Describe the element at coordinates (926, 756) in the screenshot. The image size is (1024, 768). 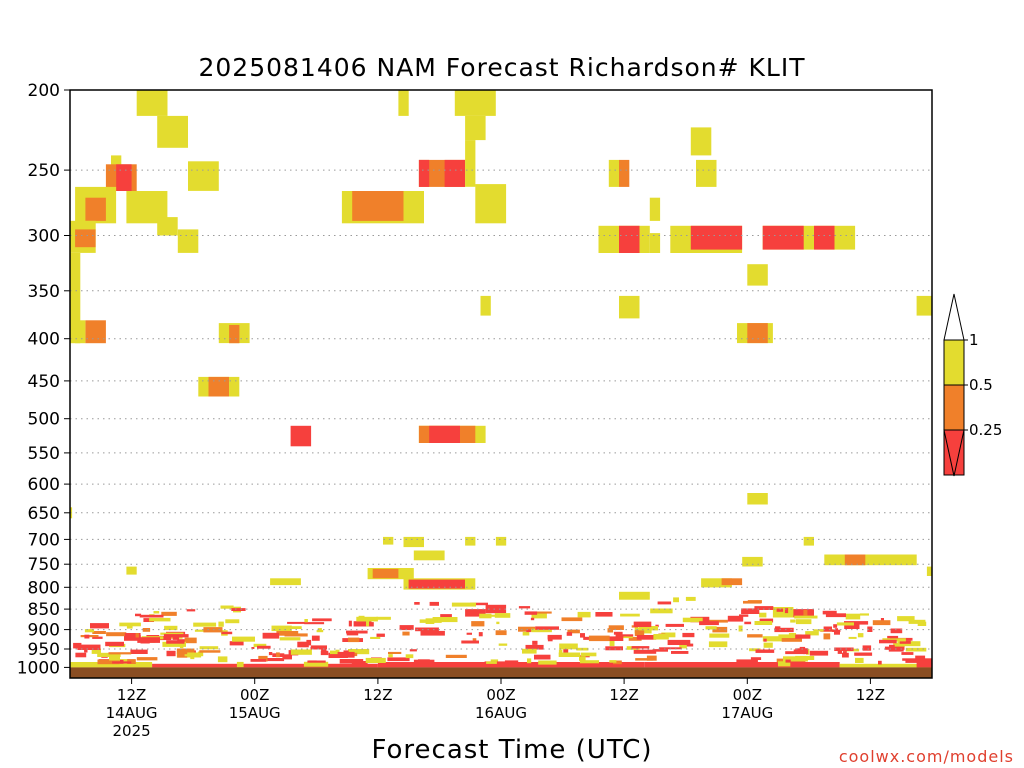
I see `credit-text: coolwx.com/models` at that location.